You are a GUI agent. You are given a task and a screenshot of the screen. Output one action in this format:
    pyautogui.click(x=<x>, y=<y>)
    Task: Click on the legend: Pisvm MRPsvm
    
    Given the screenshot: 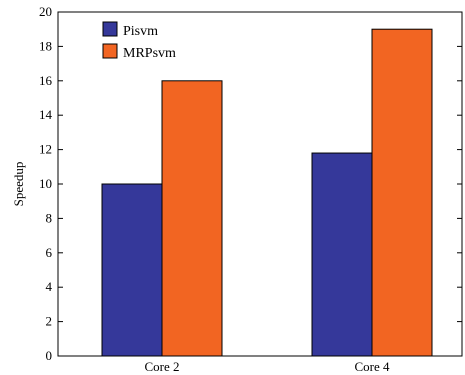 What is the action you would take?
    pyautogui.click(x=139, y=41)
    